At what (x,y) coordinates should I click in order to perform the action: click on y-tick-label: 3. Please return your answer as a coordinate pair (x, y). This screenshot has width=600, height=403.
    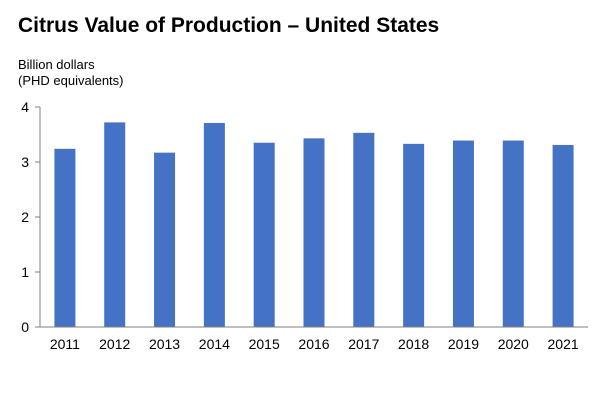
    Looking at the image, I should click on (25, 162).